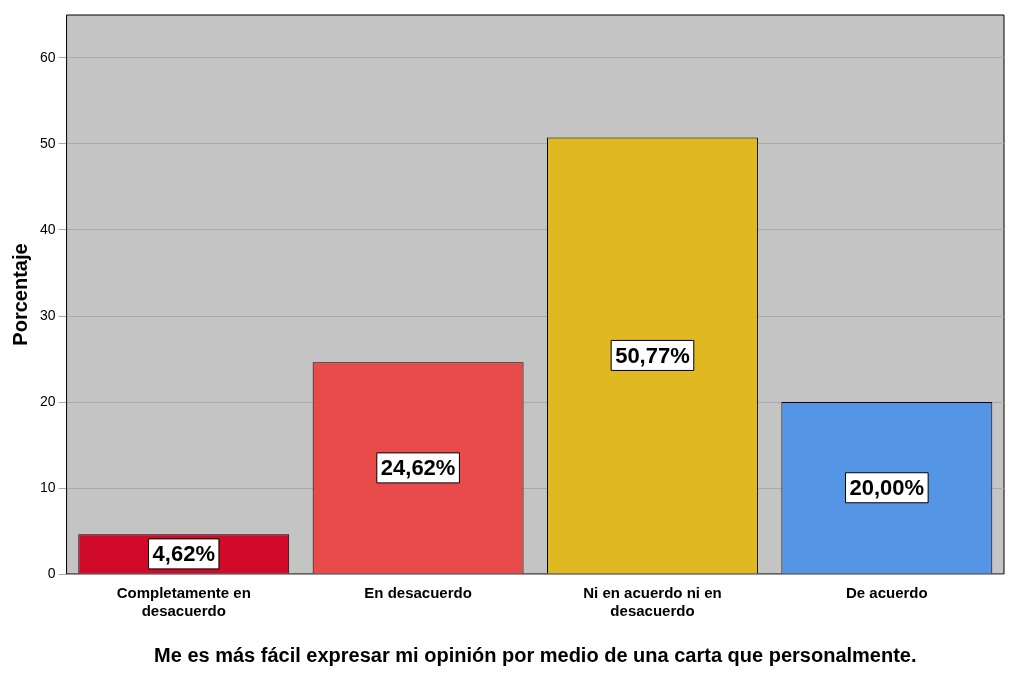 The image size is (1024, 677). Describe the element at coordinates (418, 593) in the screenshot. I see `x-tick-label: En desacuerdo` at that location.